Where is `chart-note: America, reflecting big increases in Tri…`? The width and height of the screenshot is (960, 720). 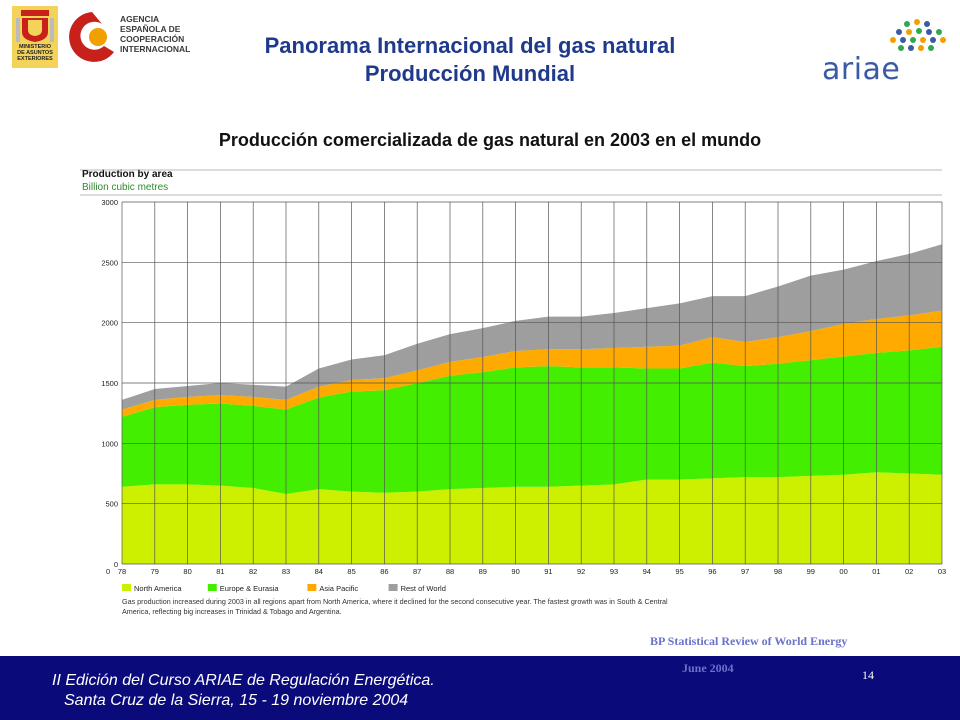
chart-note: America, reflecting big increases in Tri… is located at coordinates (232, 611).